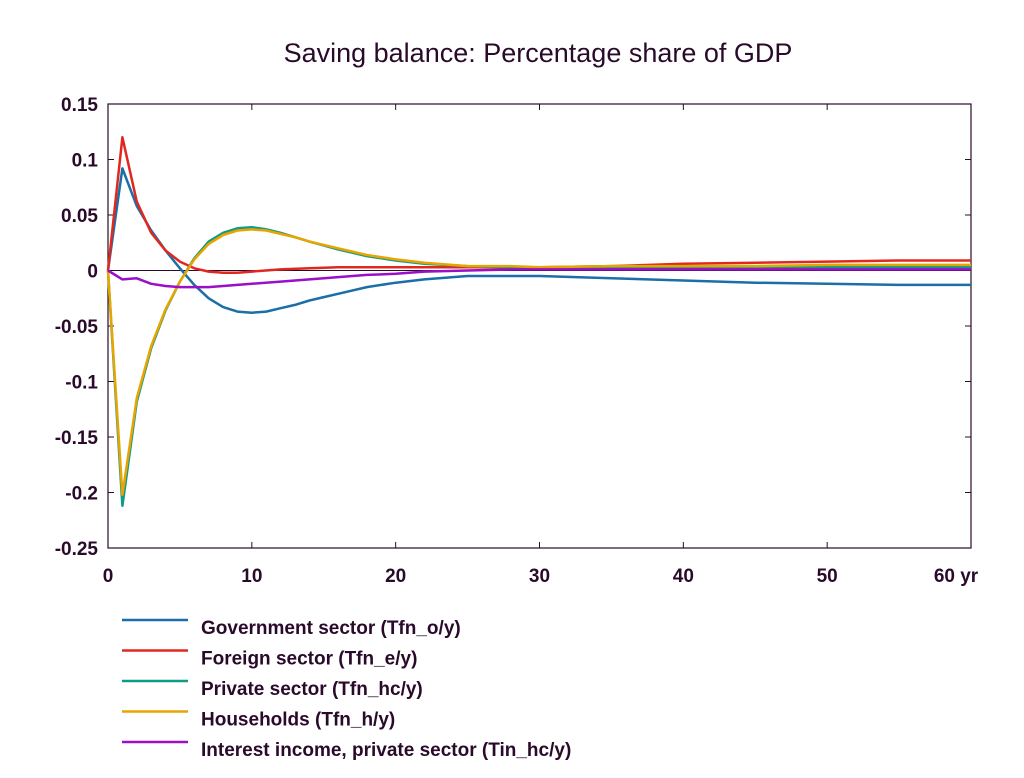 The width and height of the screenshot is (1024, 778). Describe the element at coordinates (298, 720) in the screenshot. I see `legend-label: Households (Tfn_h/y)` at that location.